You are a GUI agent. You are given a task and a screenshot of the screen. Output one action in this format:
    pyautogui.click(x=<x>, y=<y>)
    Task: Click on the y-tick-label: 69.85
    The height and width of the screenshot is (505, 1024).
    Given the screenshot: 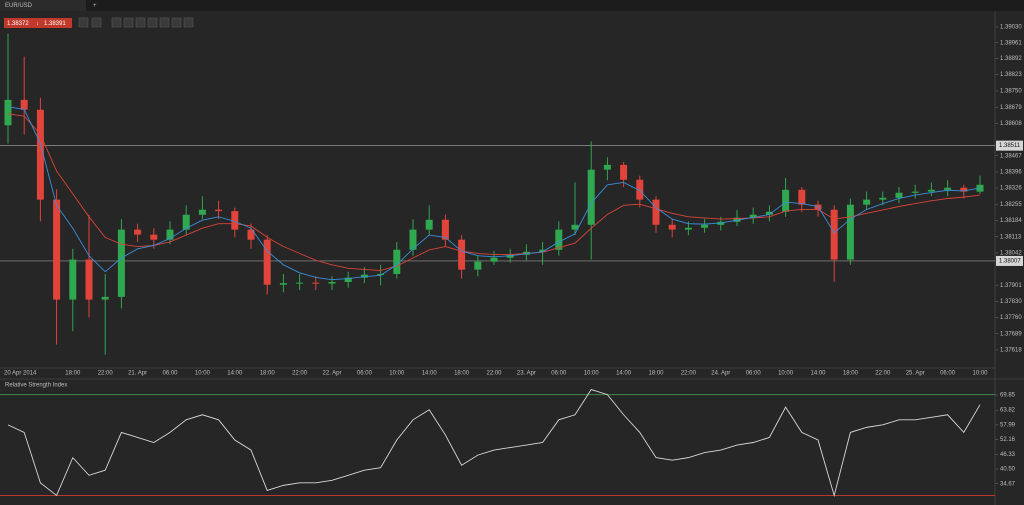 What is the action you would take?
    pyautogui.click(x=1008, y=396)
    